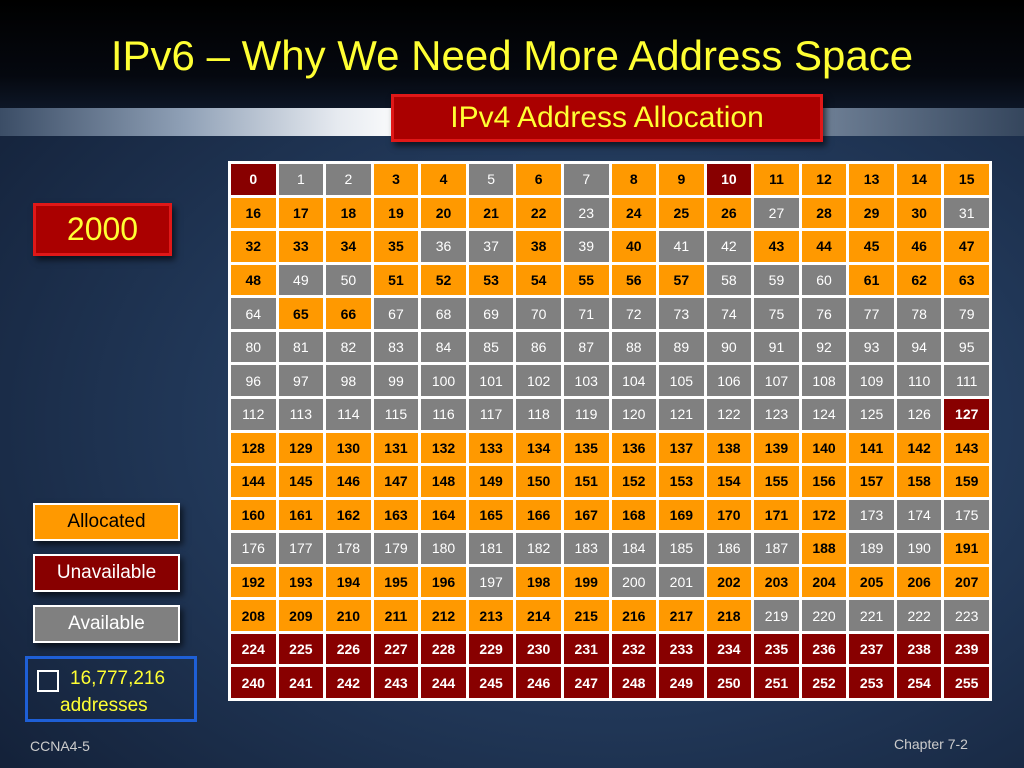  Describe the element at coordinates (634, 515) in the screenshot. I see `address-block-168: 168` at that location.